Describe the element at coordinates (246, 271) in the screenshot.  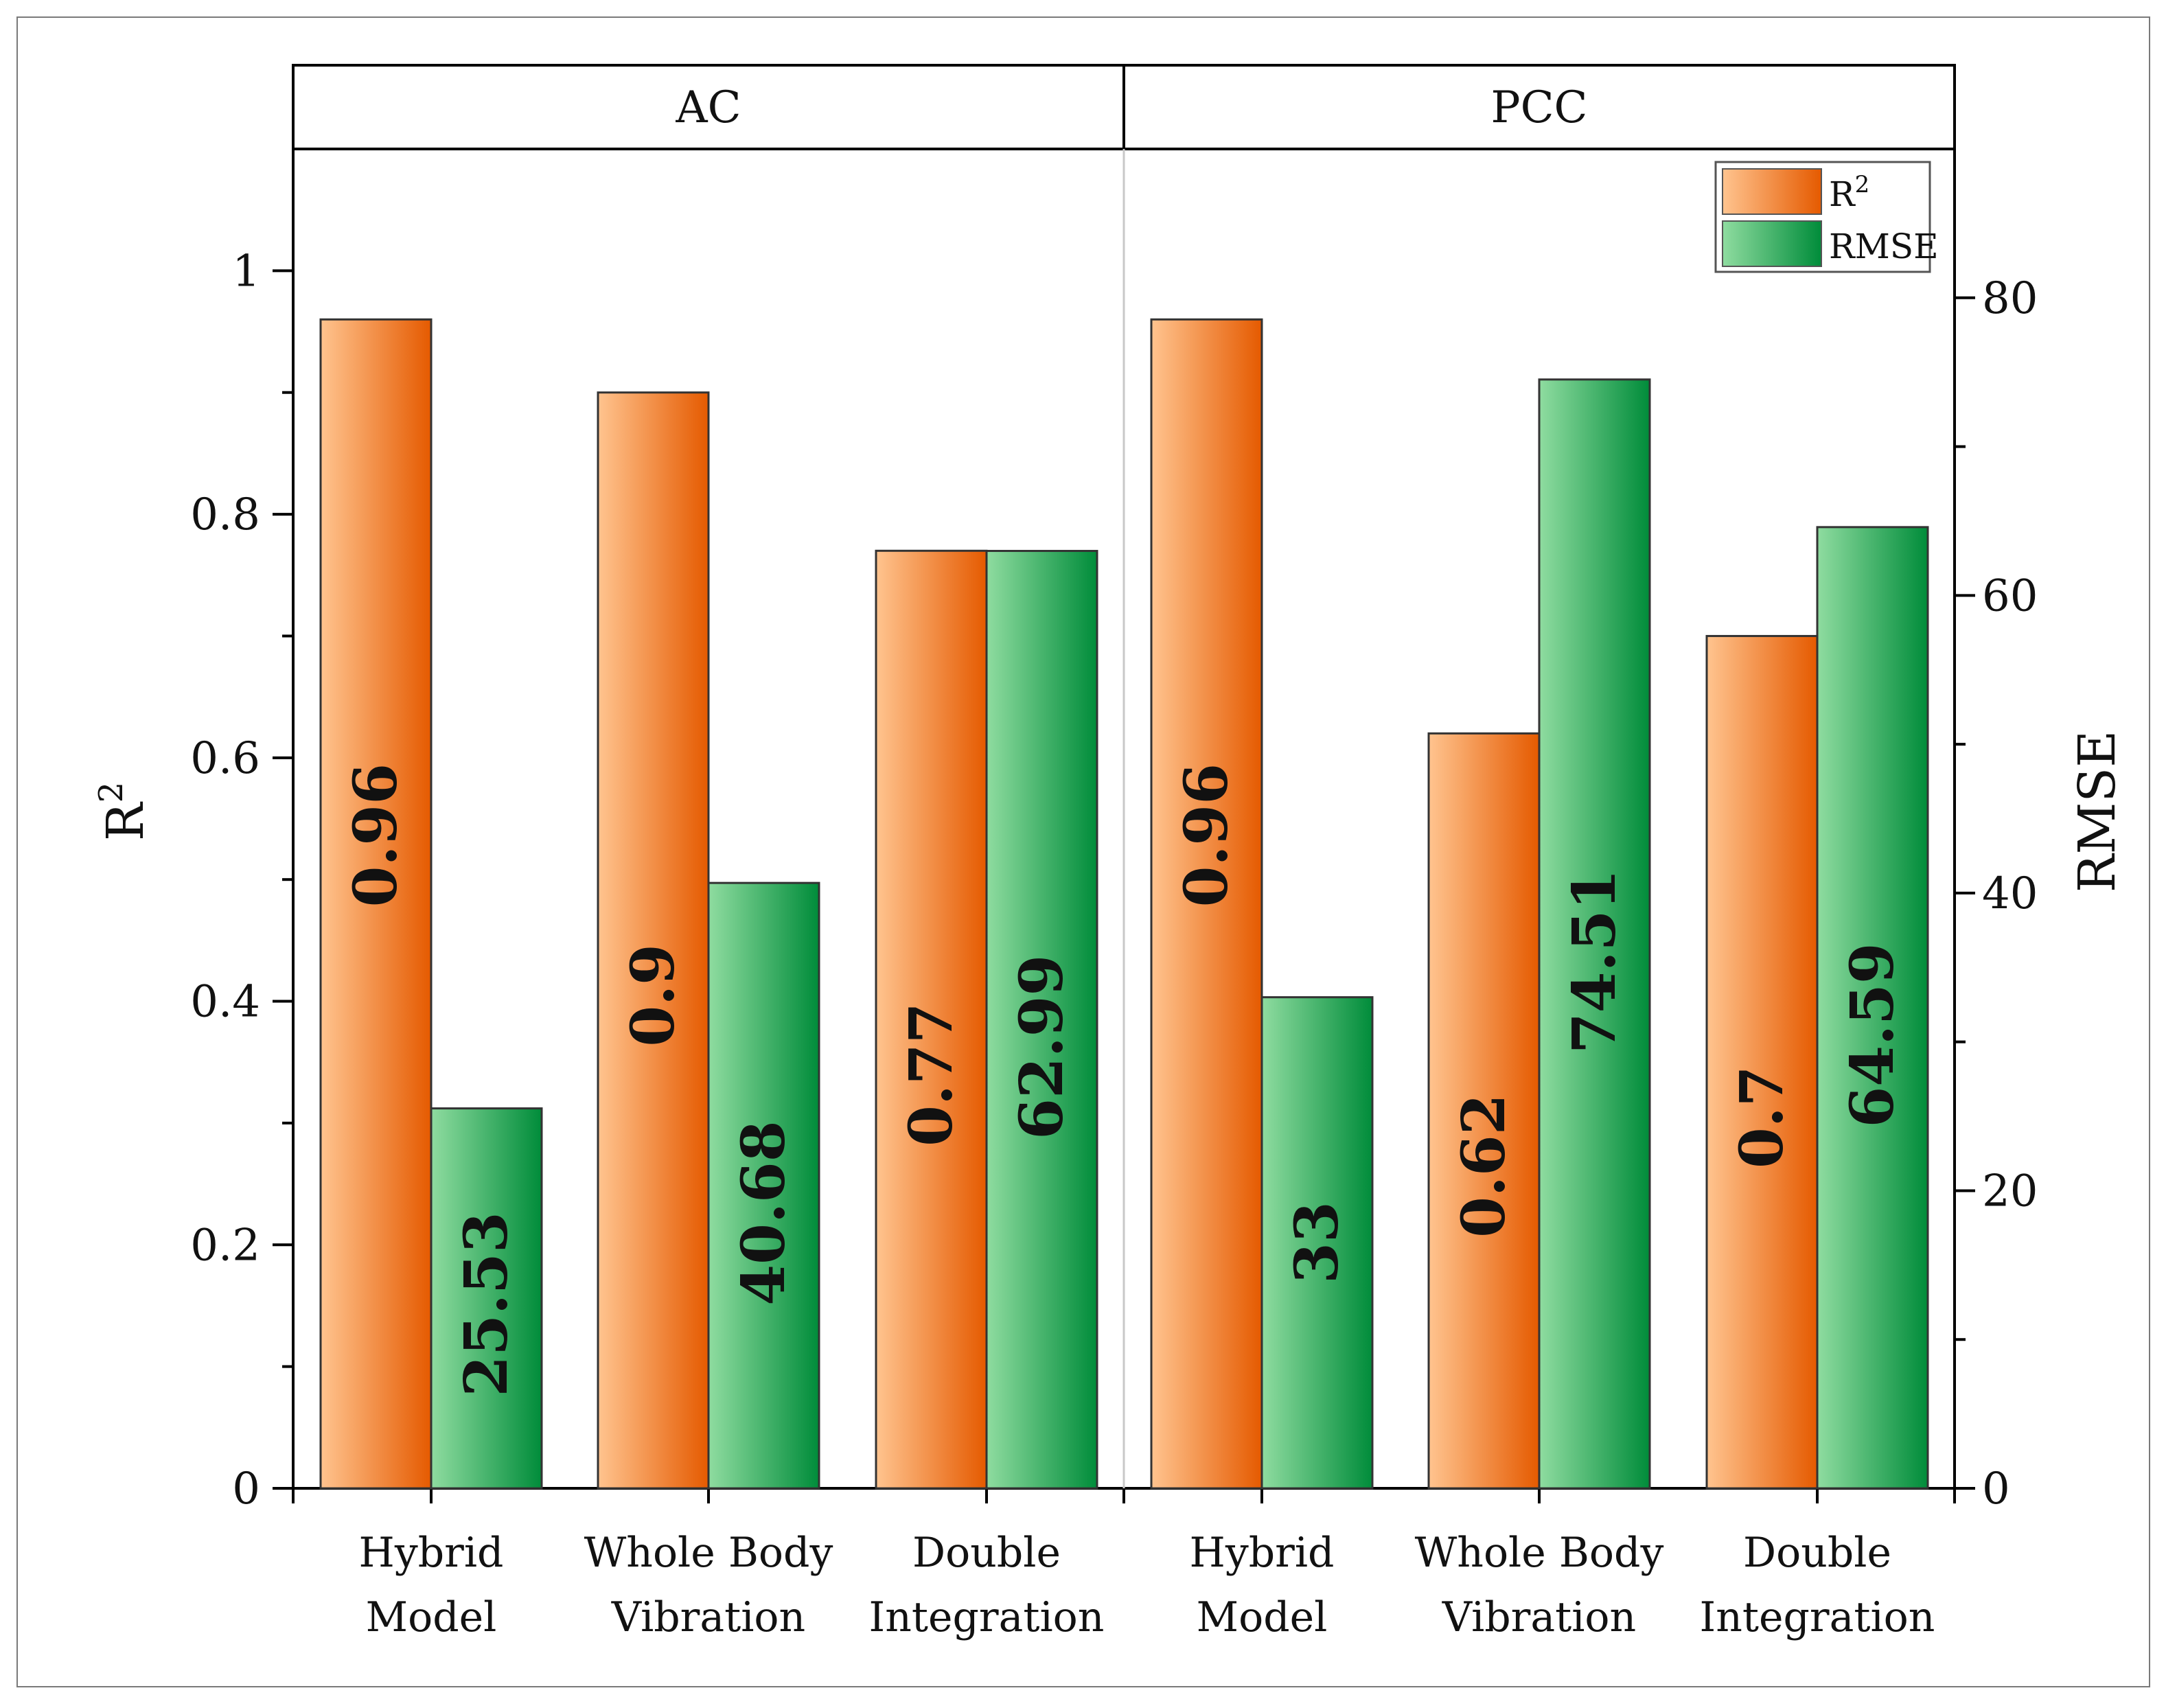
I see `left-tick-label: 1` at that location.